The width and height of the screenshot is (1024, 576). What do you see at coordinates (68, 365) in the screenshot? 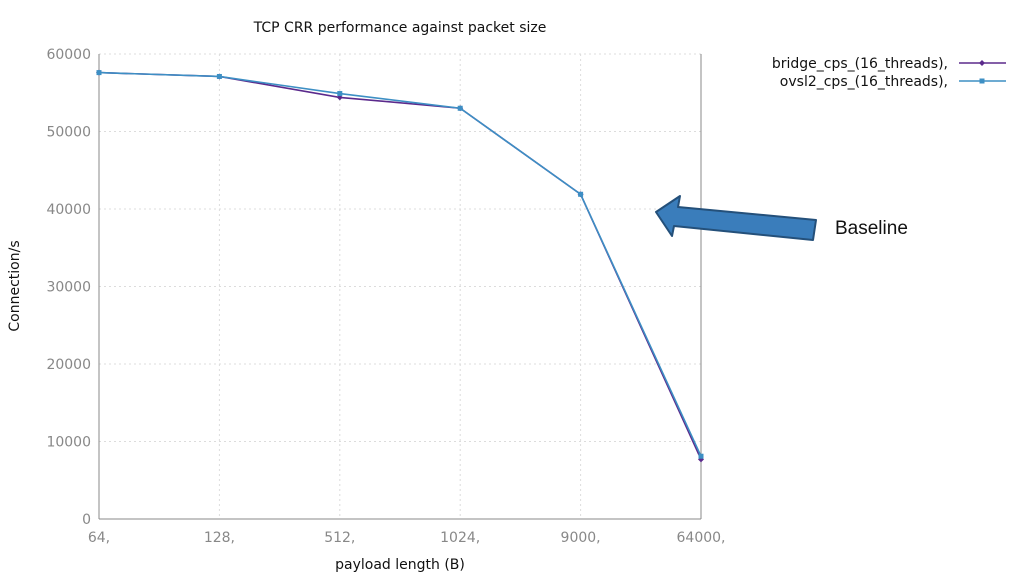
I see `y-tick-label: 20000` at bounding box center [68, 365].